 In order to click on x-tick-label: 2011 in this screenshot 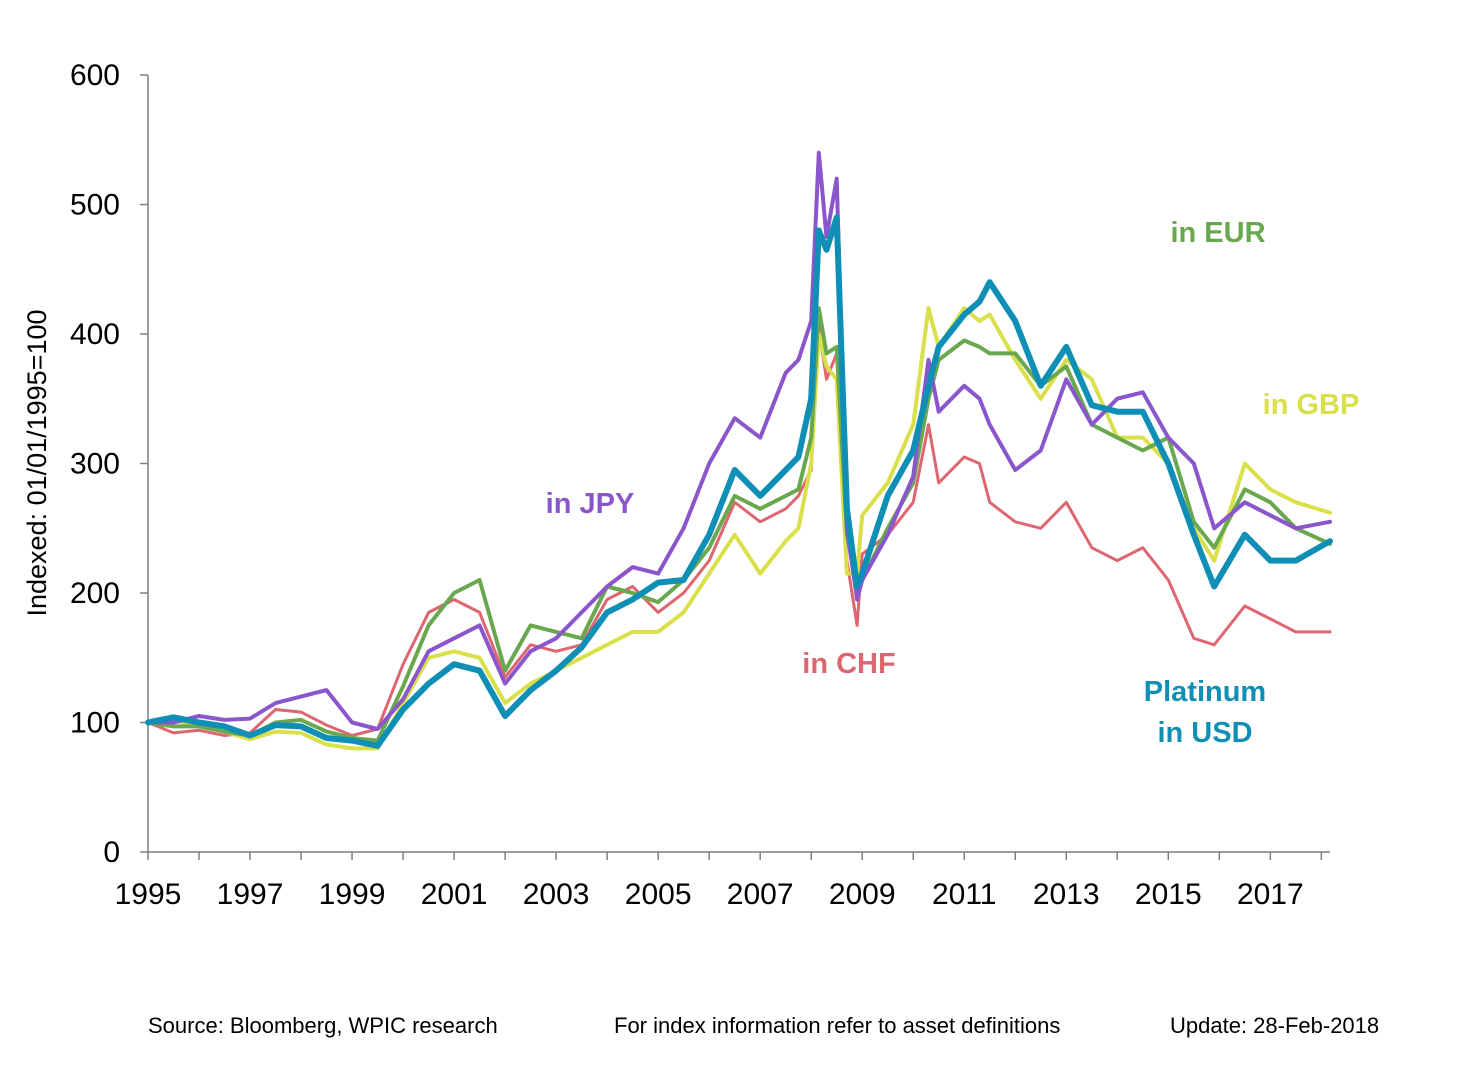, I will do `click(964, 894)`.